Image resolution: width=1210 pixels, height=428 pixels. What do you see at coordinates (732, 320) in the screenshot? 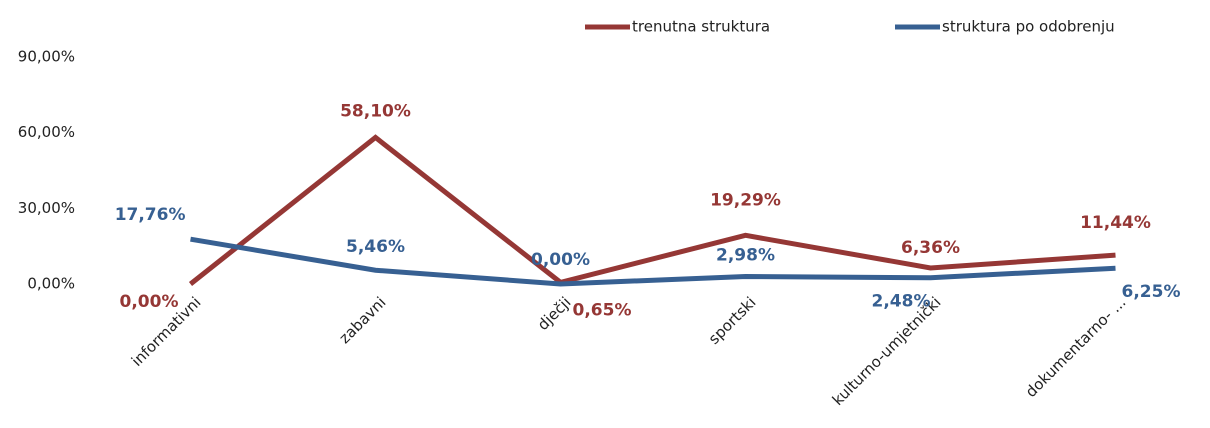
I see `x-tick-label: sportski` at bounding box center [732, 320].